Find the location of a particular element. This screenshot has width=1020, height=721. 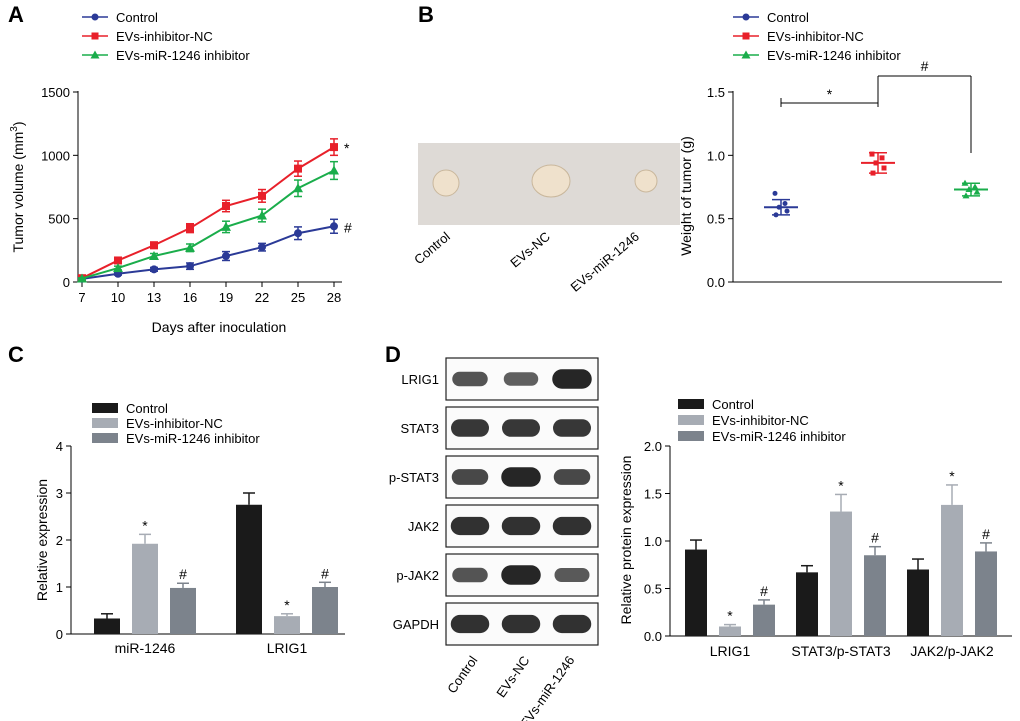

tumor-photo-panel: Control EVs-NC EVs-miR-1246 is located at coordinates (545, 219).